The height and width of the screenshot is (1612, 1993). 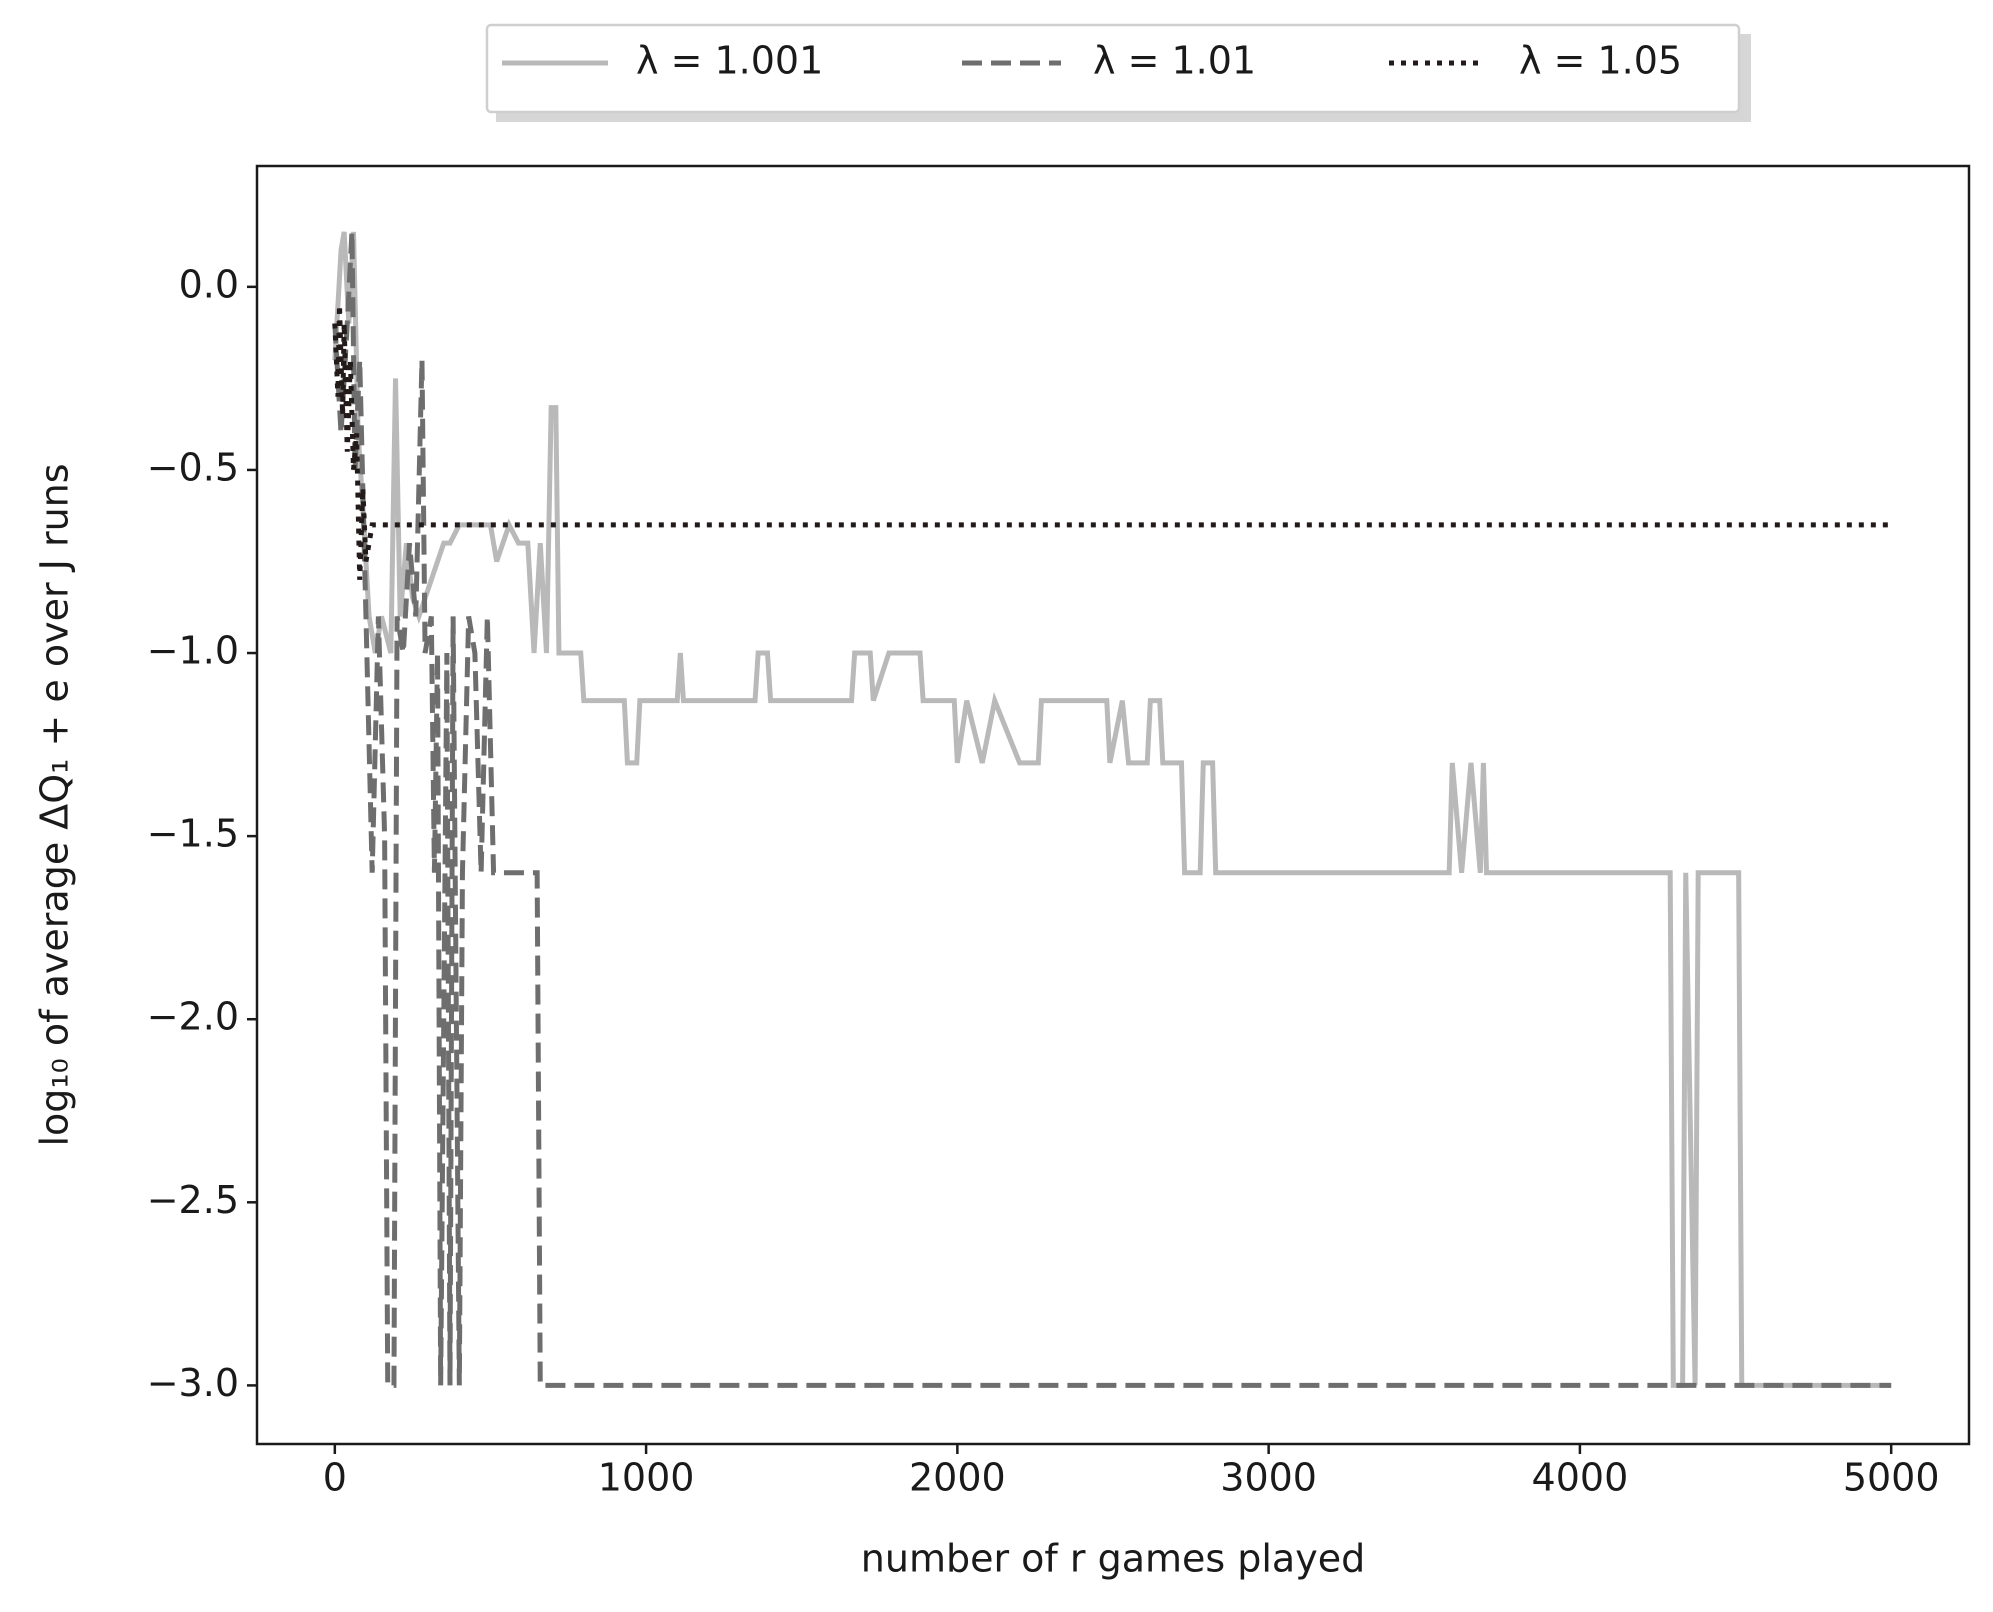 What do you see at coordinates (1268, 1478) in the screenshot?
I see `x-tick-label: 3000` at bounding box center [1268, 1478].